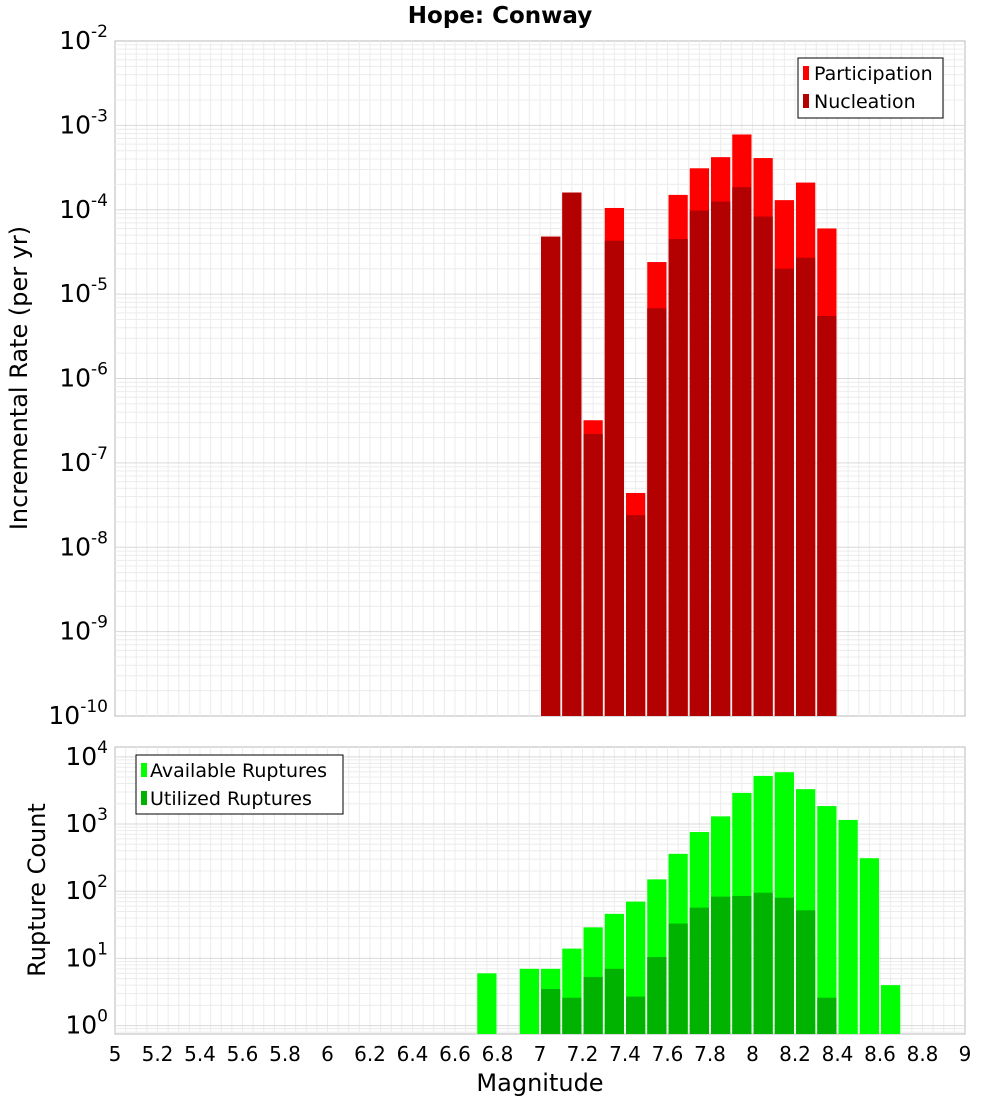 The image size is (1000, 1100). I want to click on x-tick-label: 7.6, so click(668, 1054).